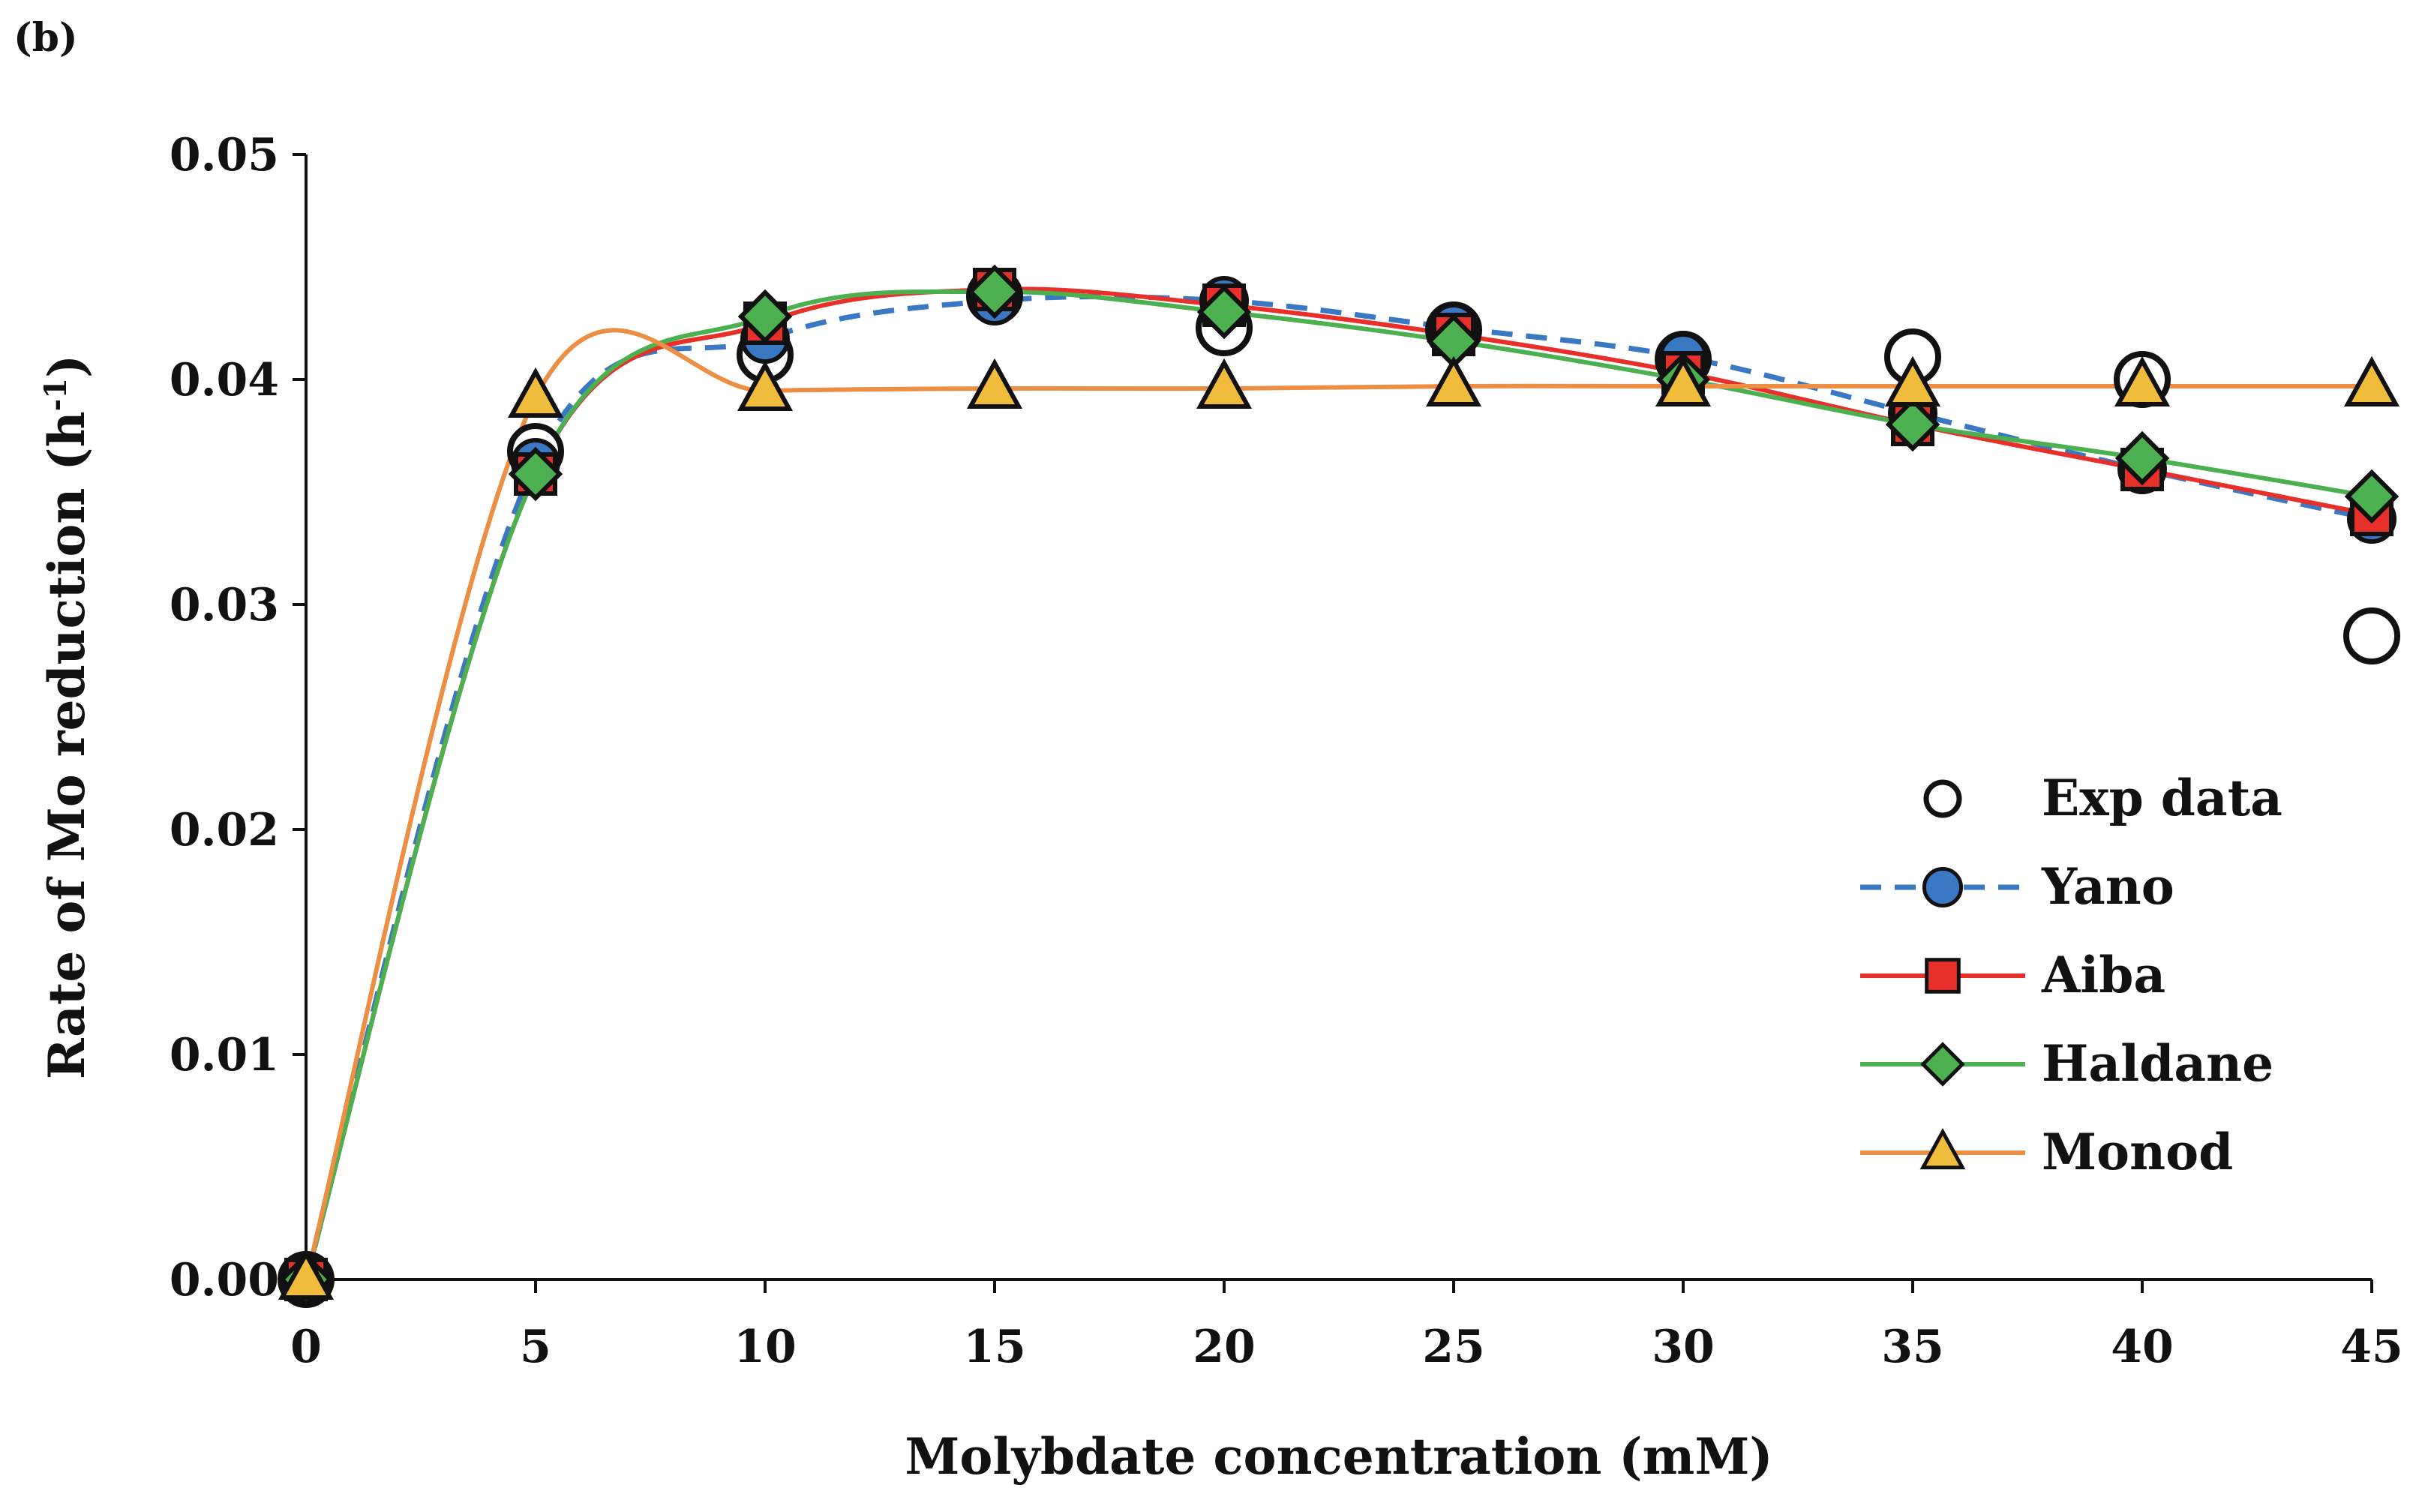 The height and width of the screenshot is (1512, 2419). I want to click on legend: Exp data Yano Aiba Haldane Monod, so click(2071, 975).